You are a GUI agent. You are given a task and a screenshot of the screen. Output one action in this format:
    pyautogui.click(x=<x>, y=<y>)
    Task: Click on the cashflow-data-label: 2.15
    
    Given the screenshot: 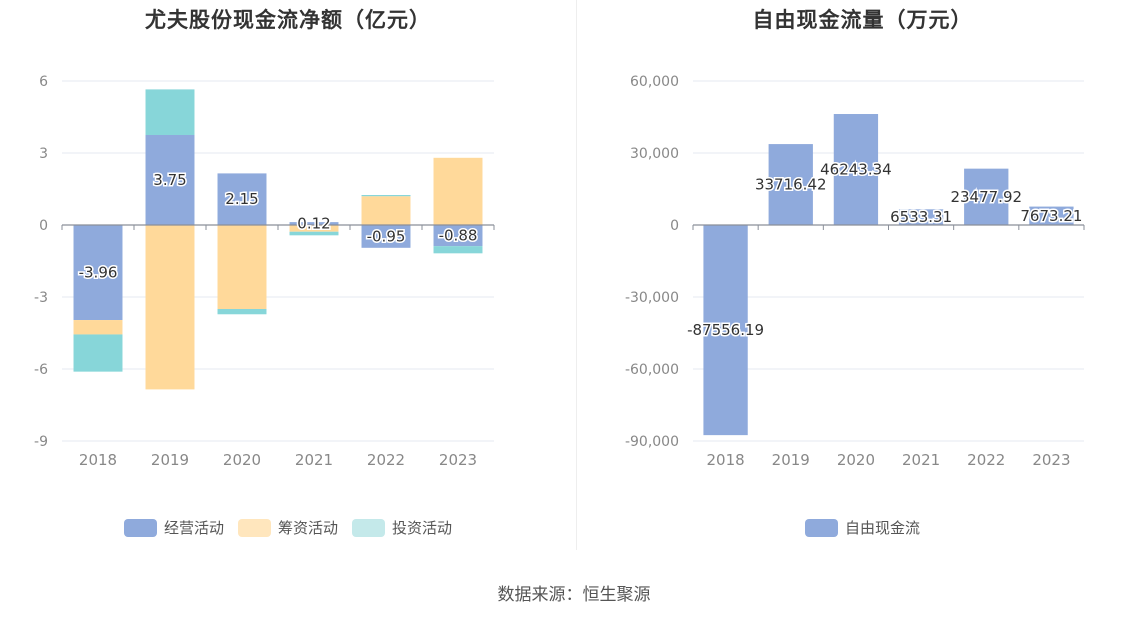 What is the action you would take?
    pyautogui.click(x=241, y=199)
    